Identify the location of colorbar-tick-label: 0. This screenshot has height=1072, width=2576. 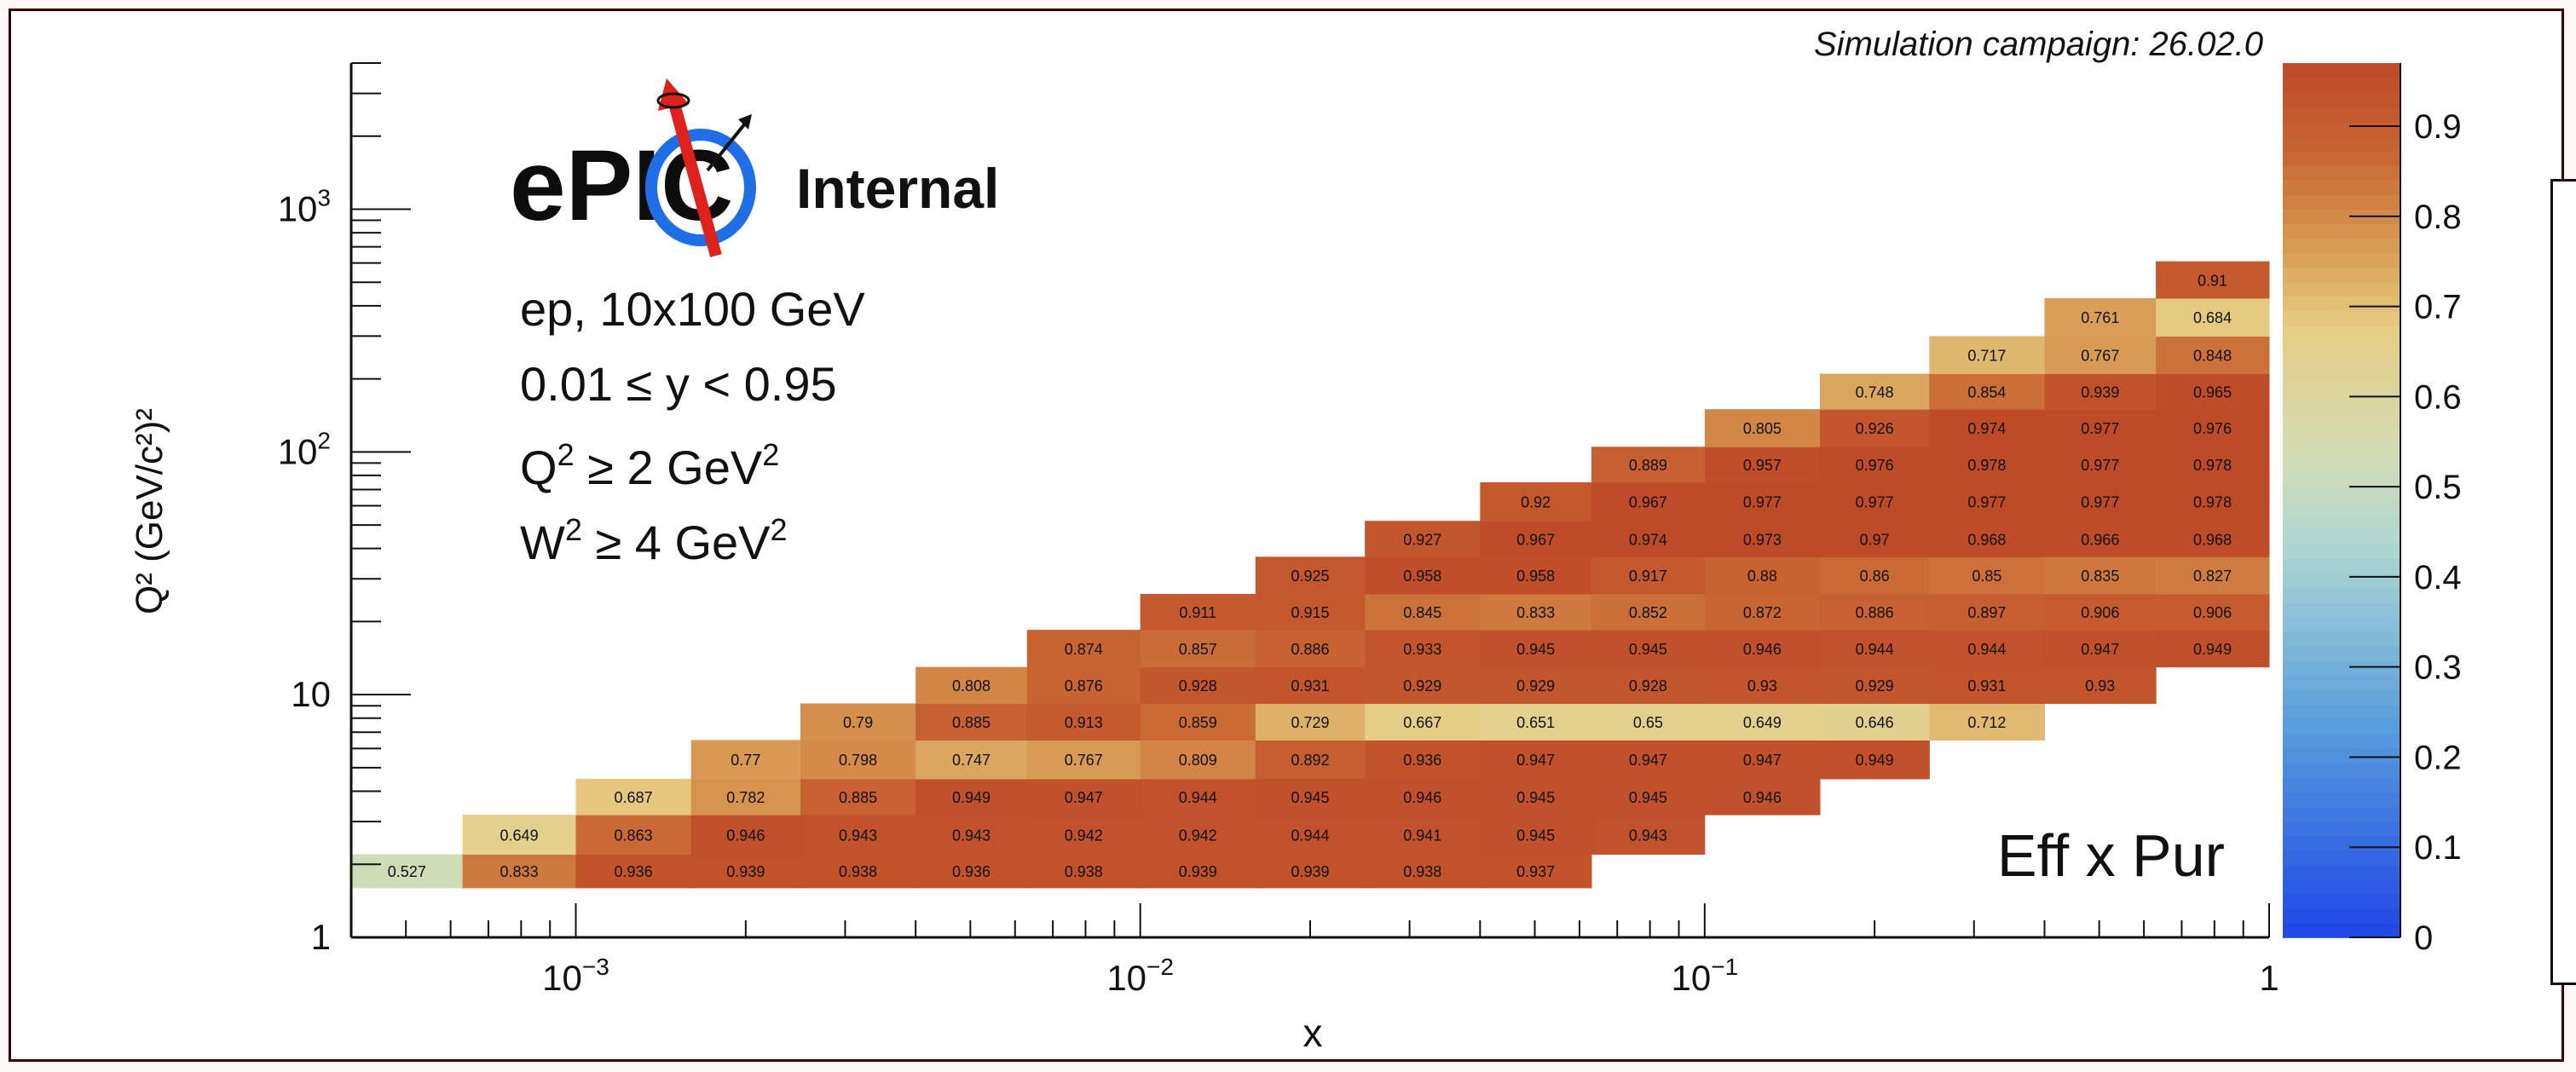
(2423, 938).